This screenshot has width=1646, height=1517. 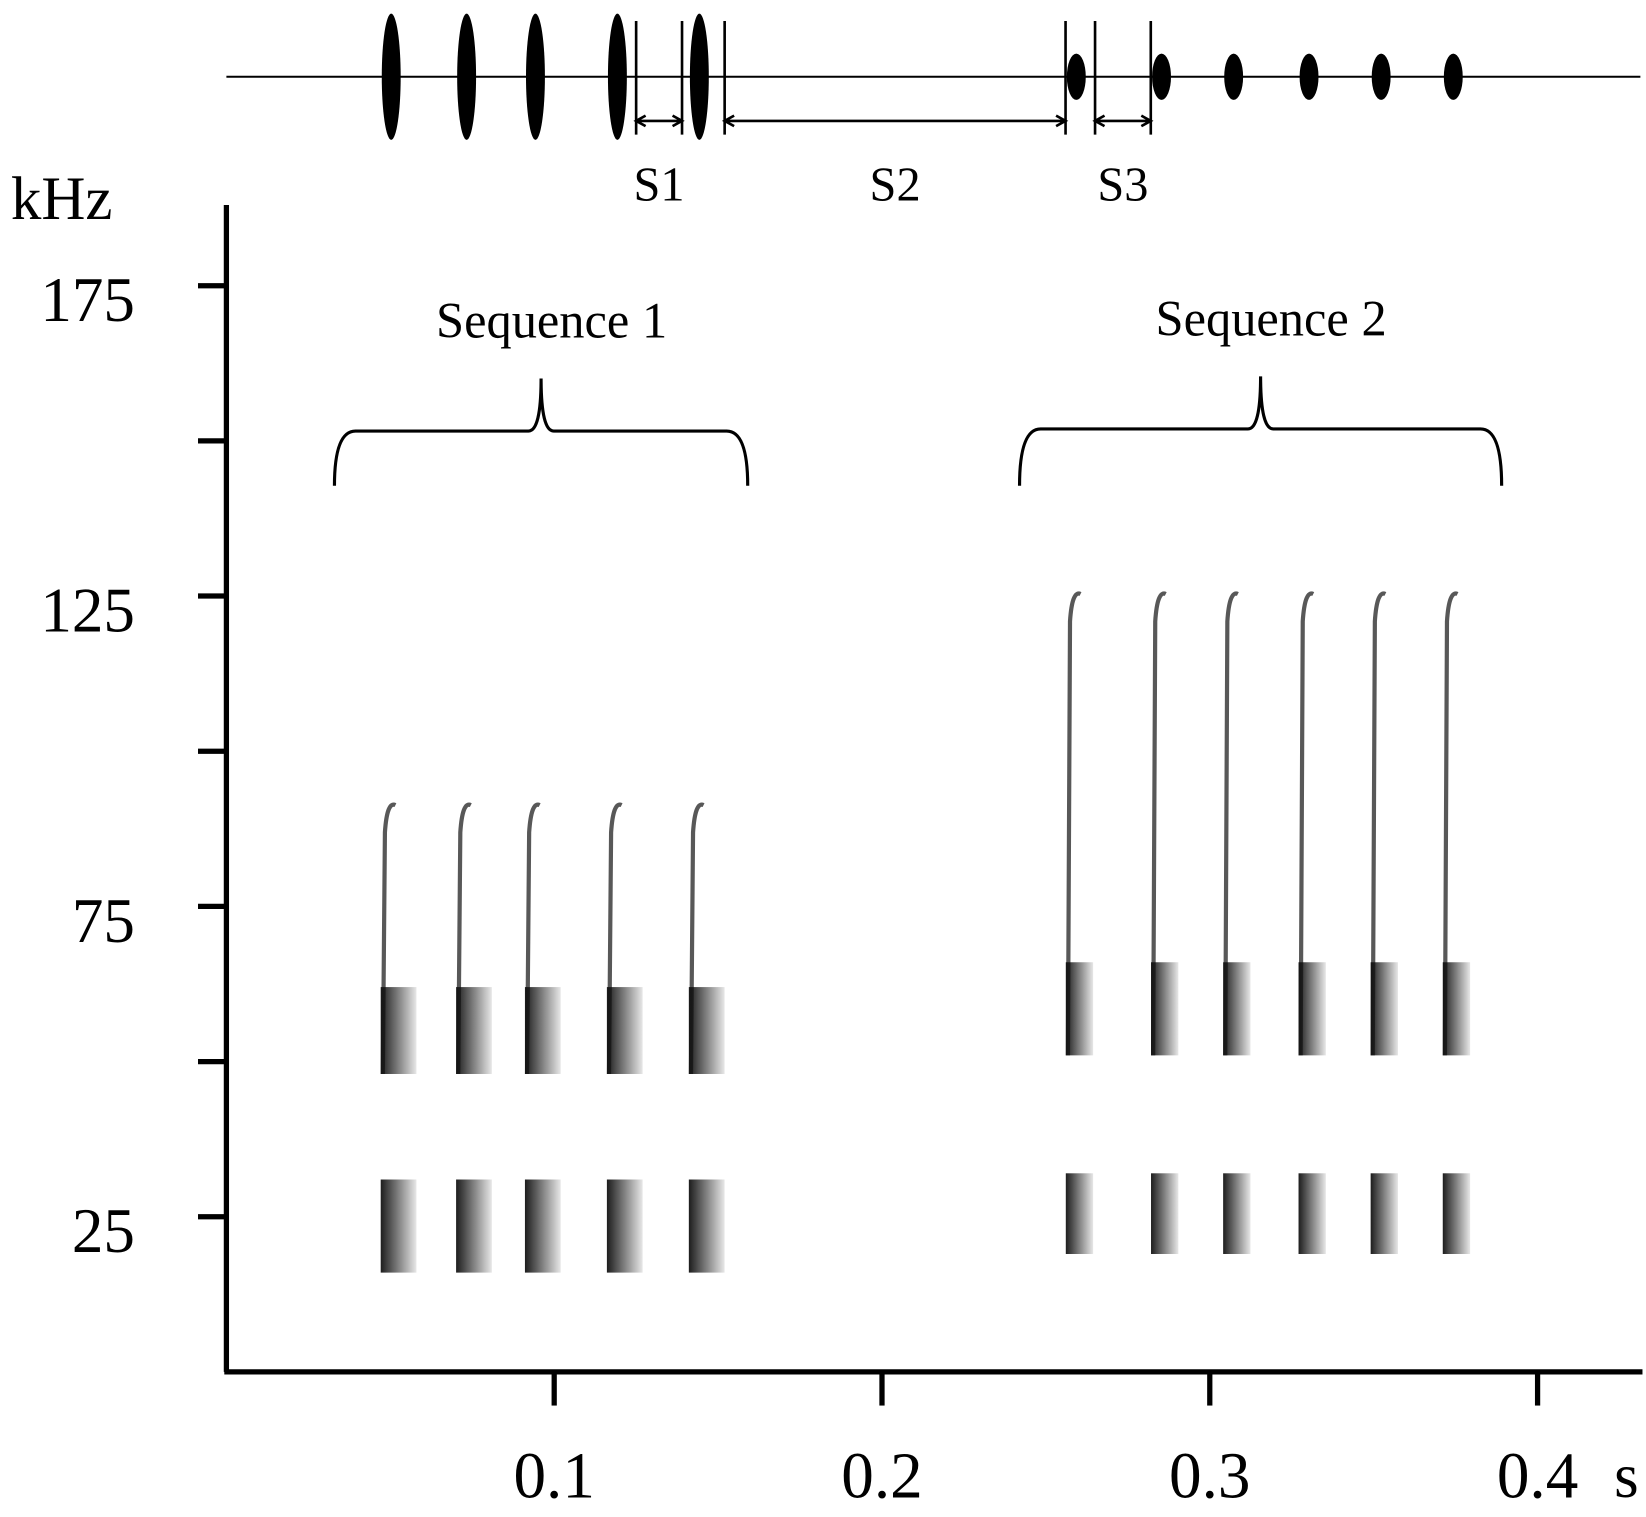 I want to click on x-tick-label: 0.4, so click(x=1537, y=1476).